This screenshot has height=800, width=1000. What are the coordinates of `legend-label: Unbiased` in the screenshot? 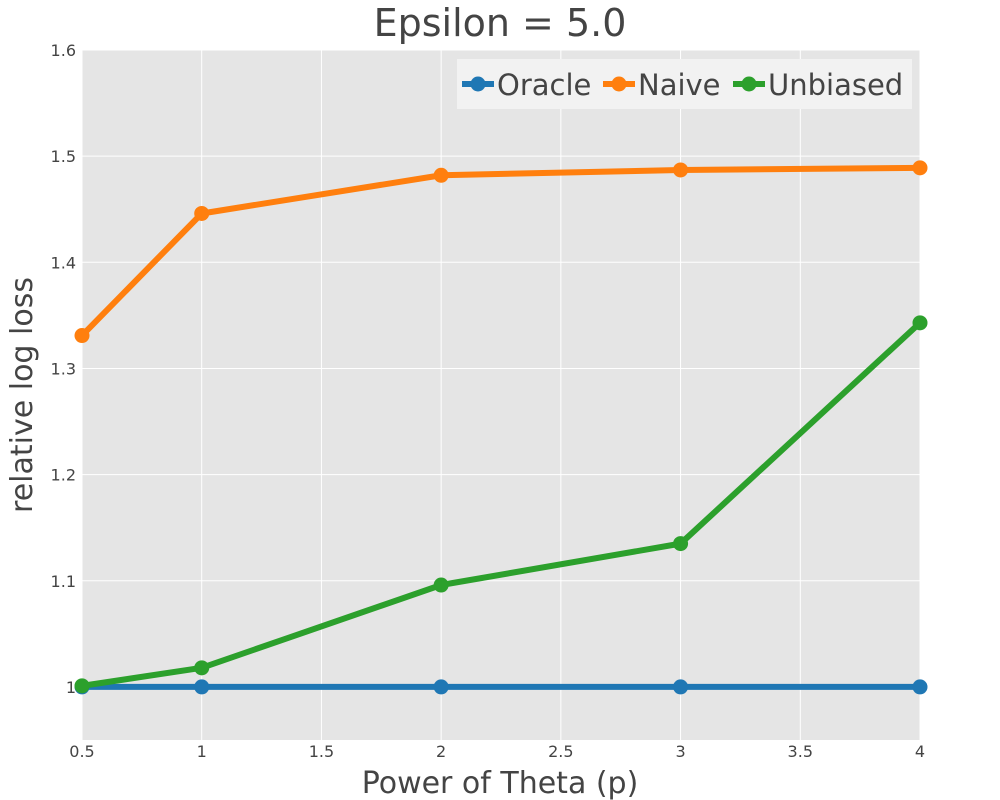 It's located at (835, 85).